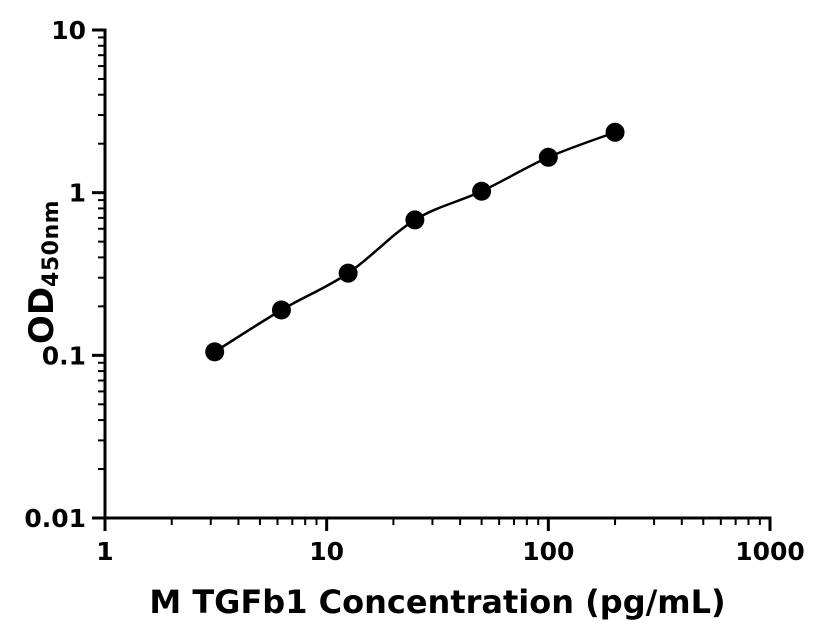 Image resolution: width=816 pixels, height=640 pixels. What do you see at coordinates (437, 602) in the screenshot?
I see `x-axis-label: M TGFb1 Concentration (pg/mL)` at bounding box center [437, 602].